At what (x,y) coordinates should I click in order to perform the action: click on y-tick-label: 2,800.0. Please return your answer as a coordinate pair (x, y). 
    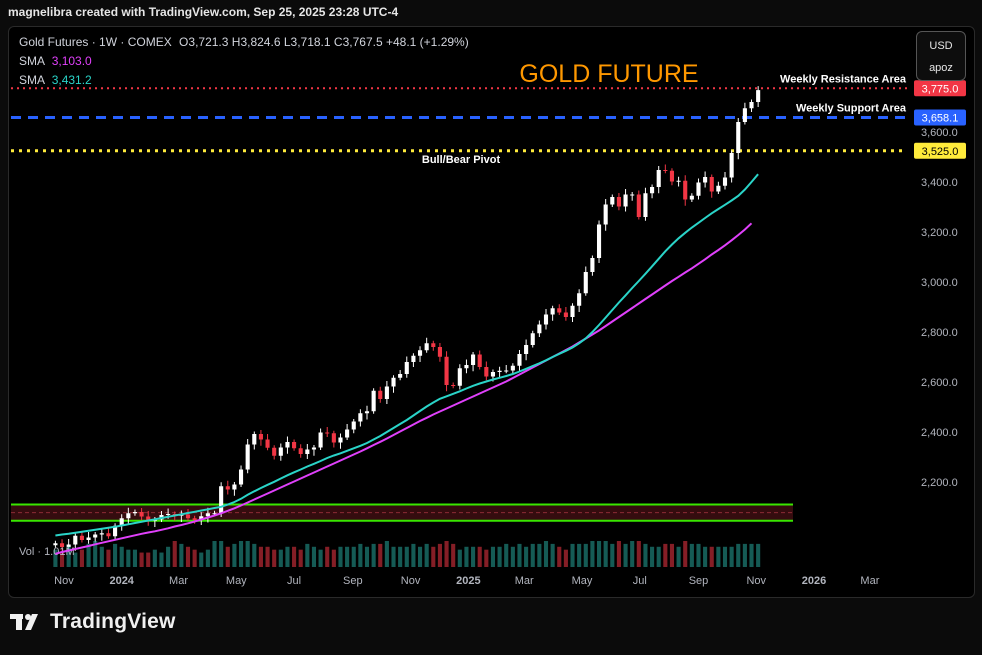
    Looking at the image, I should click on (939, 333).